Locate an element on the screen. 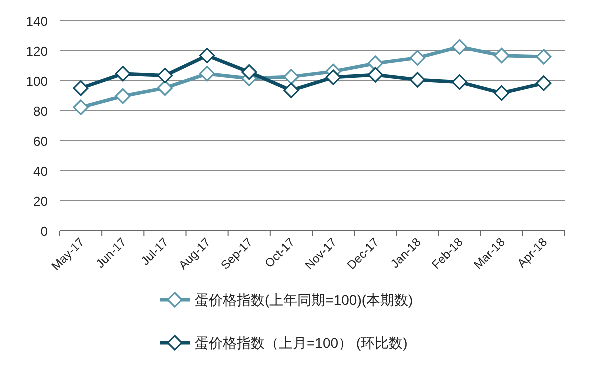 This screenshot has width=596, height=377. y-tick-label: 80 is located at coordinates (41, 111).